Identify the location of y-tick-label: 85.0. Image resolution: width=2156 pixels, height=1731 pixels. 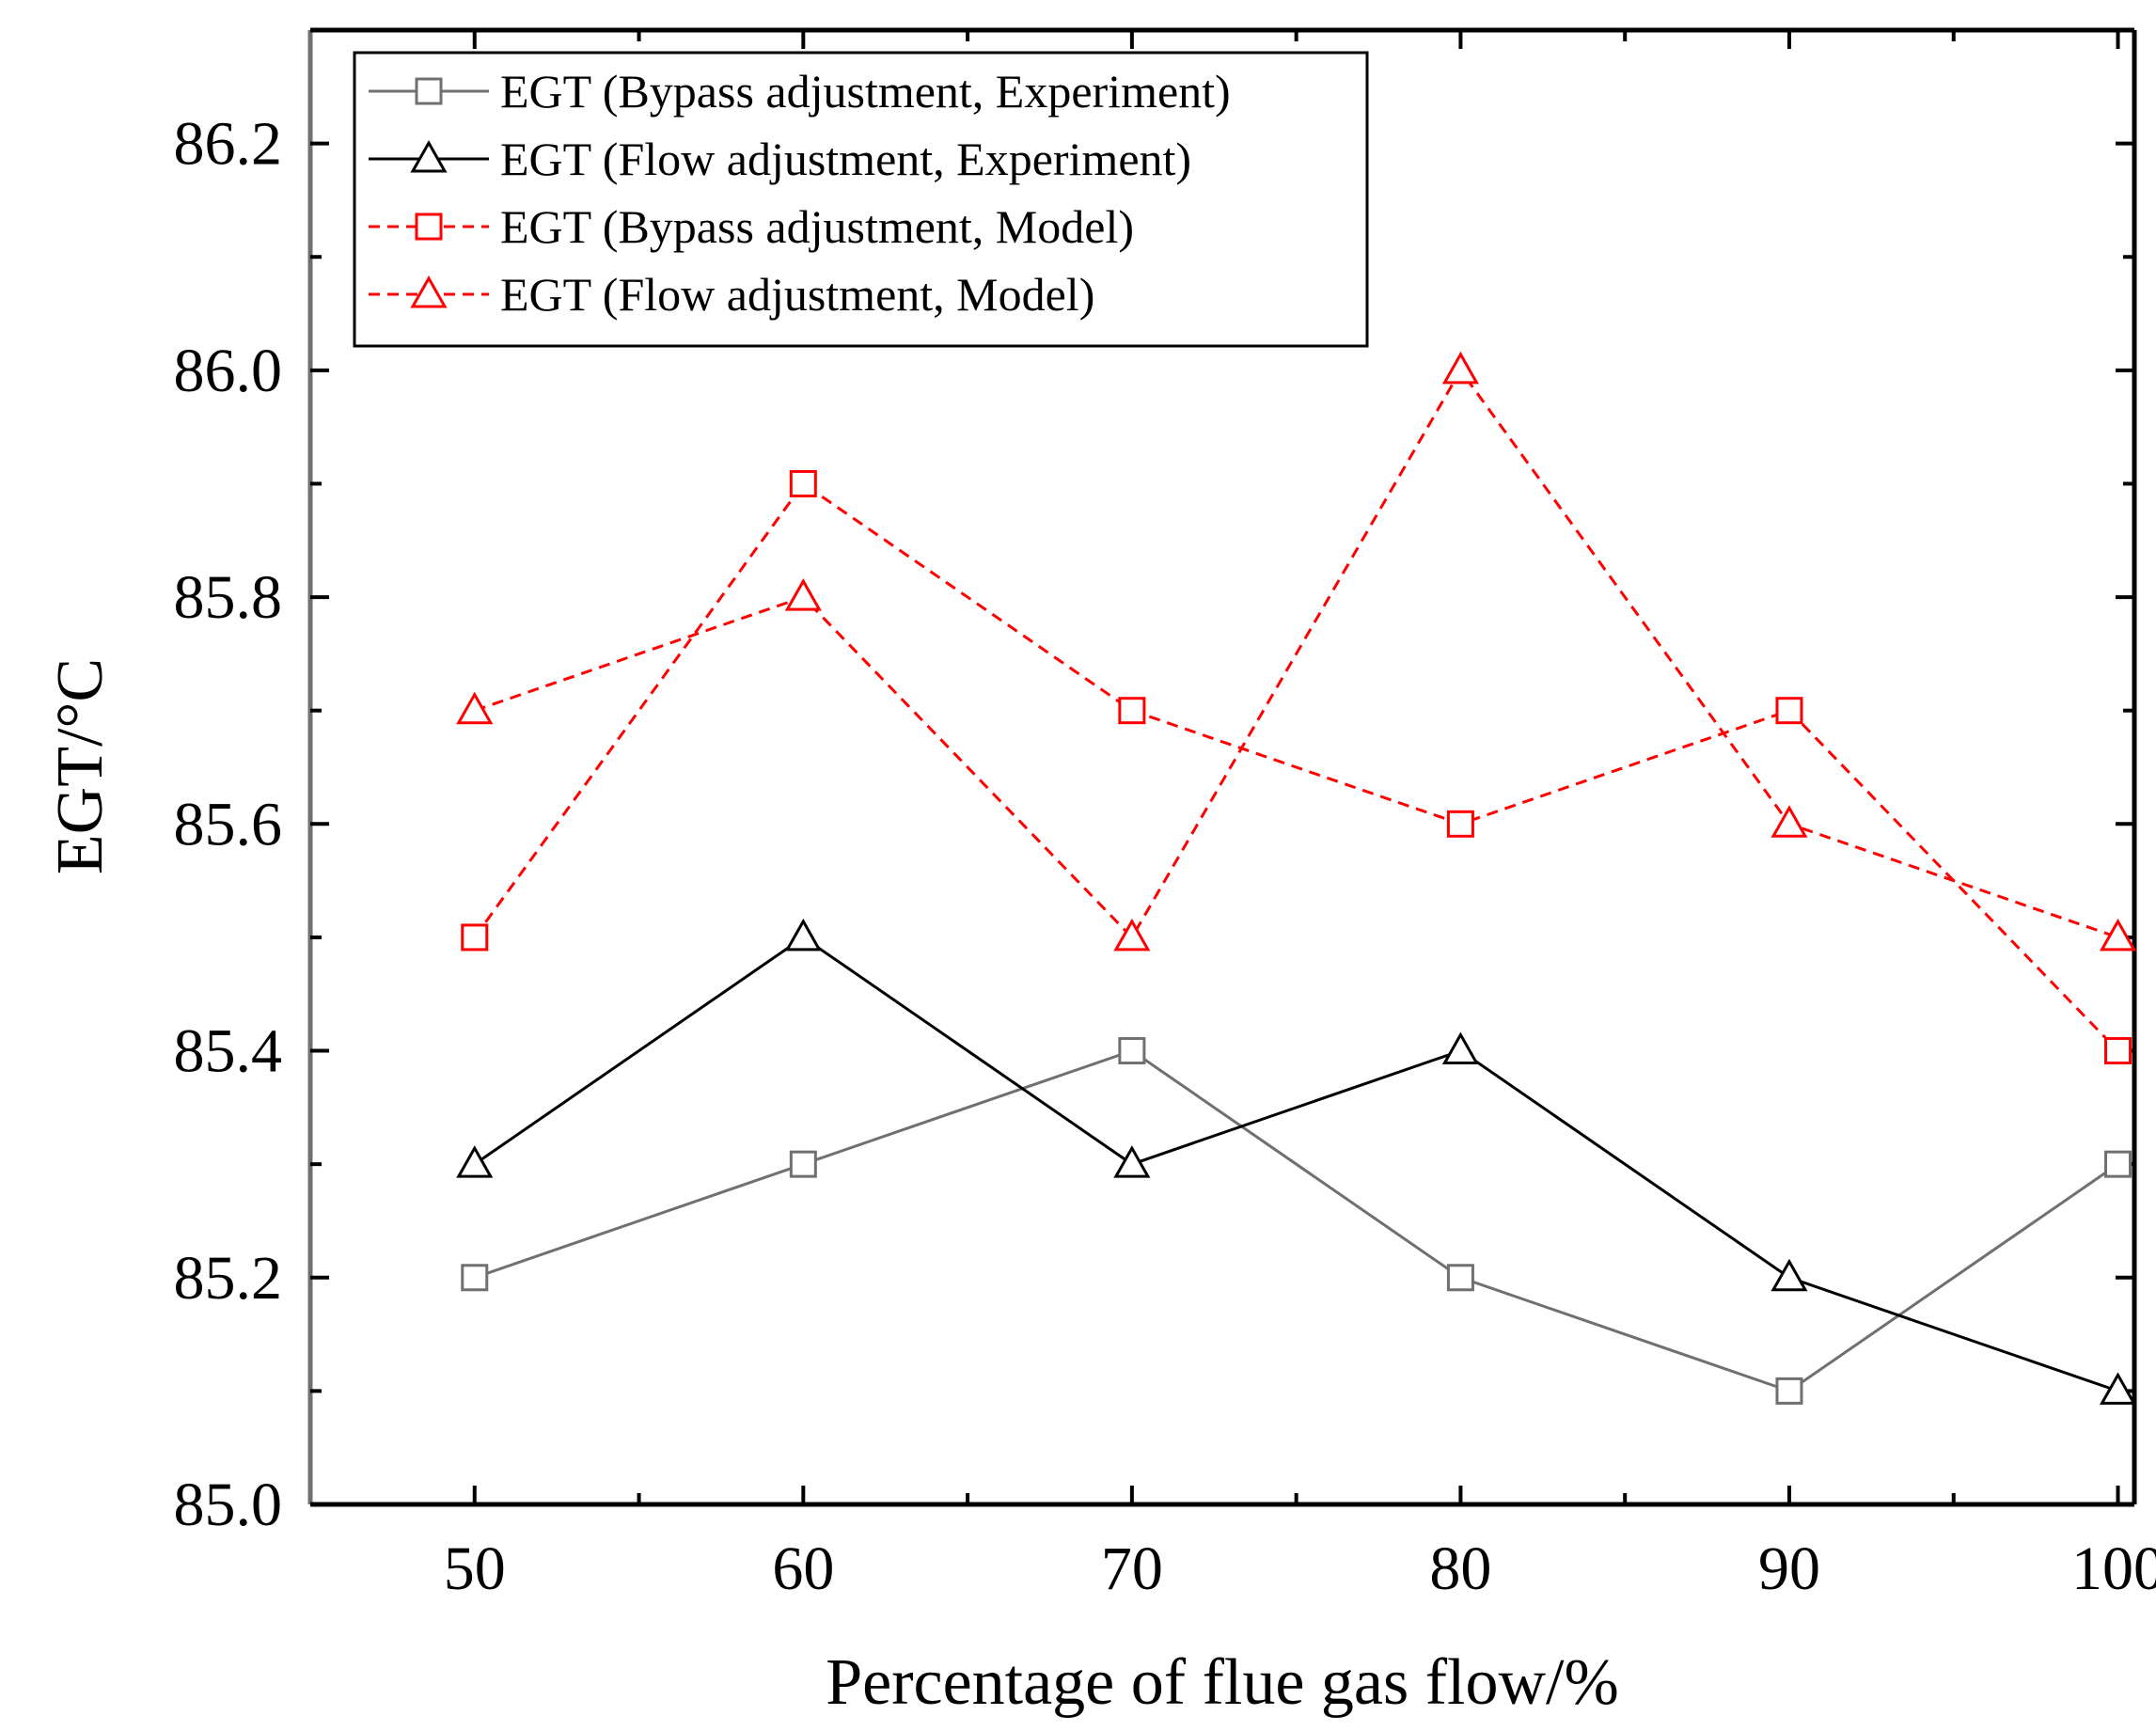
(228, 1505).